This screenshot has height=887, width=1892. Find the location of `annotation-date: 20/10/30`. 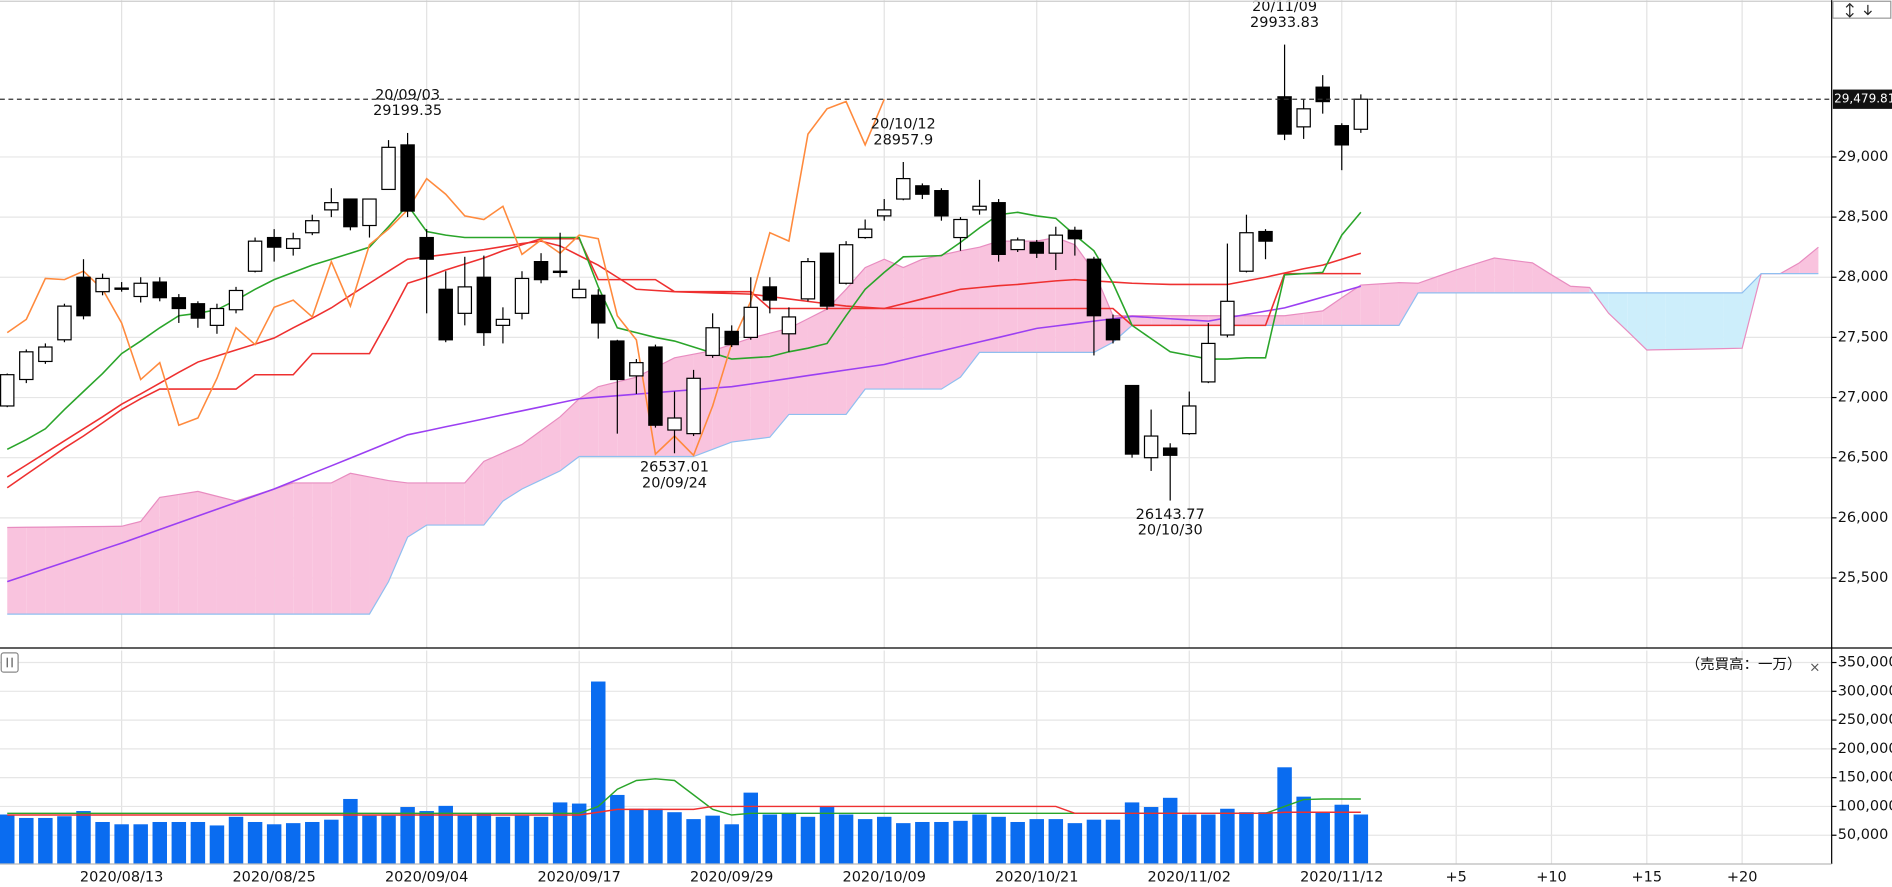

annotation-date: 20/10/30 is located at coordinates (1170, 531).